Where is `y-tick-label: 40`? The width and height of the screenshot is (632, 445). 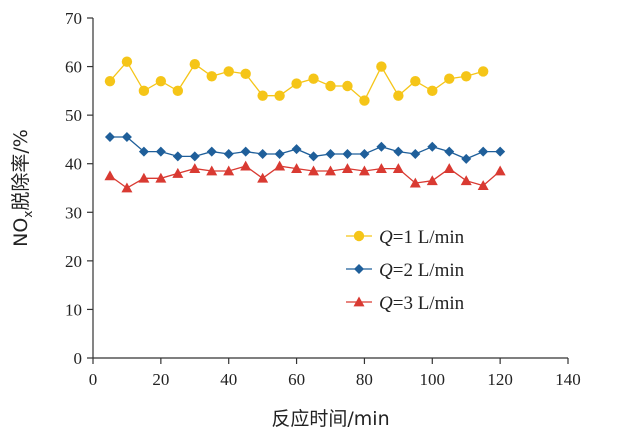 y-tick-label: 40 is located at coordinates (73, 164).